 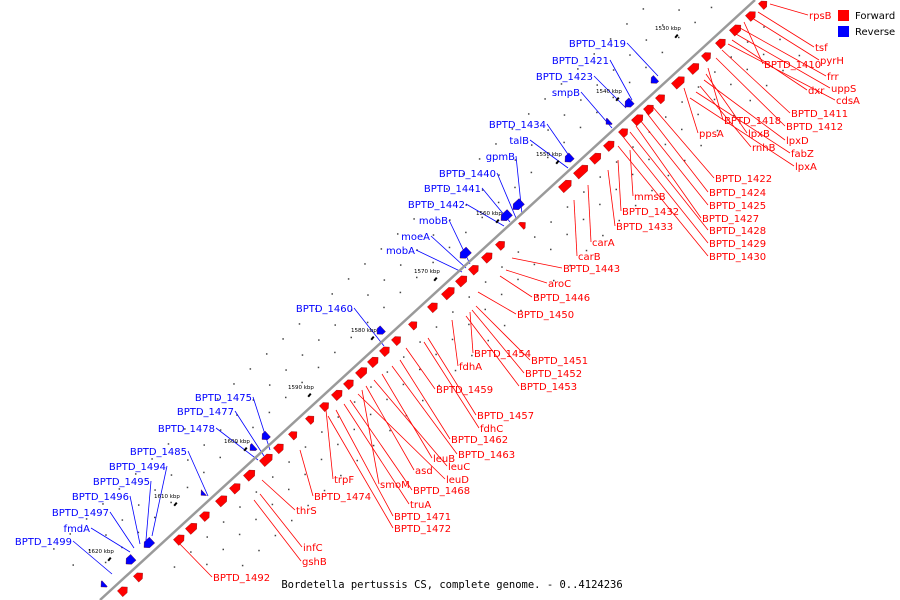 I want to click on forward-gene-label-rnhb: rnhB, so click(x=764, y=148).